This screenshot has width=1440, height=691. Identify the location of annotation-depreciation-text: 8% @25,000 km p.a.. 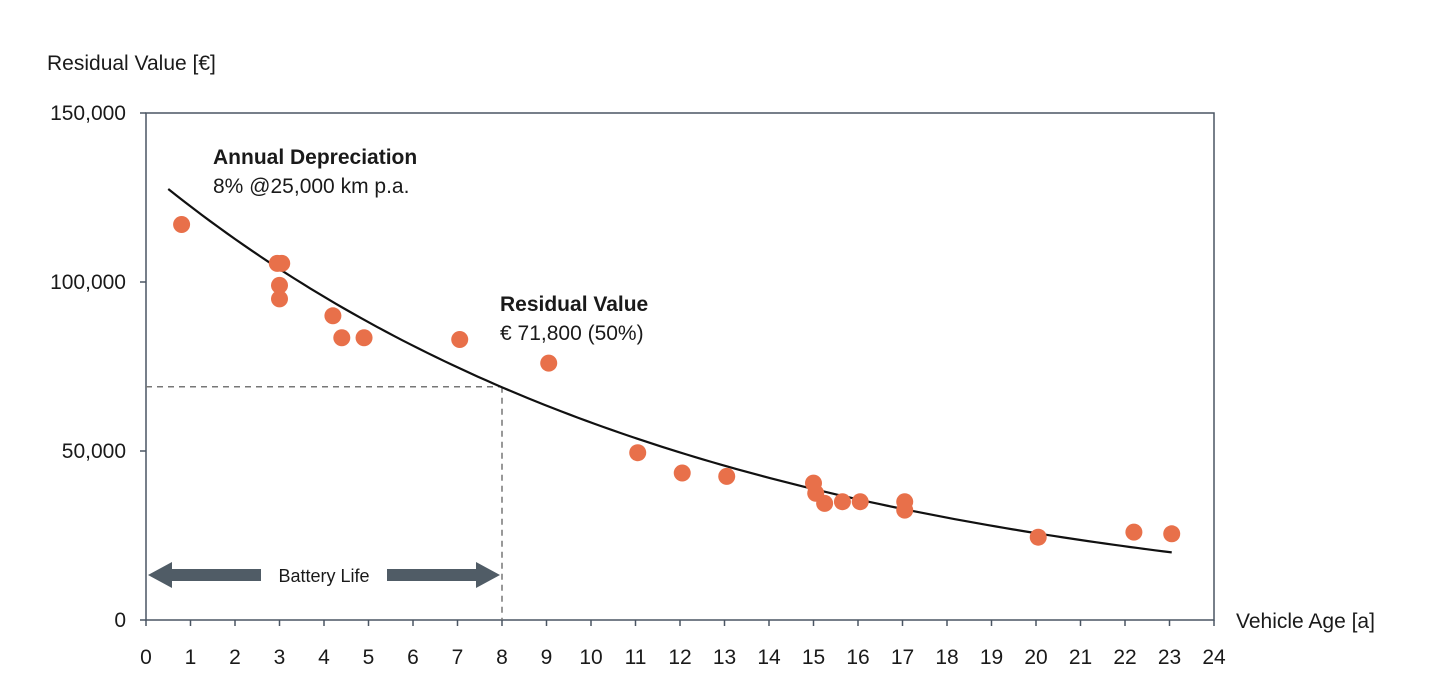
(311, 186).